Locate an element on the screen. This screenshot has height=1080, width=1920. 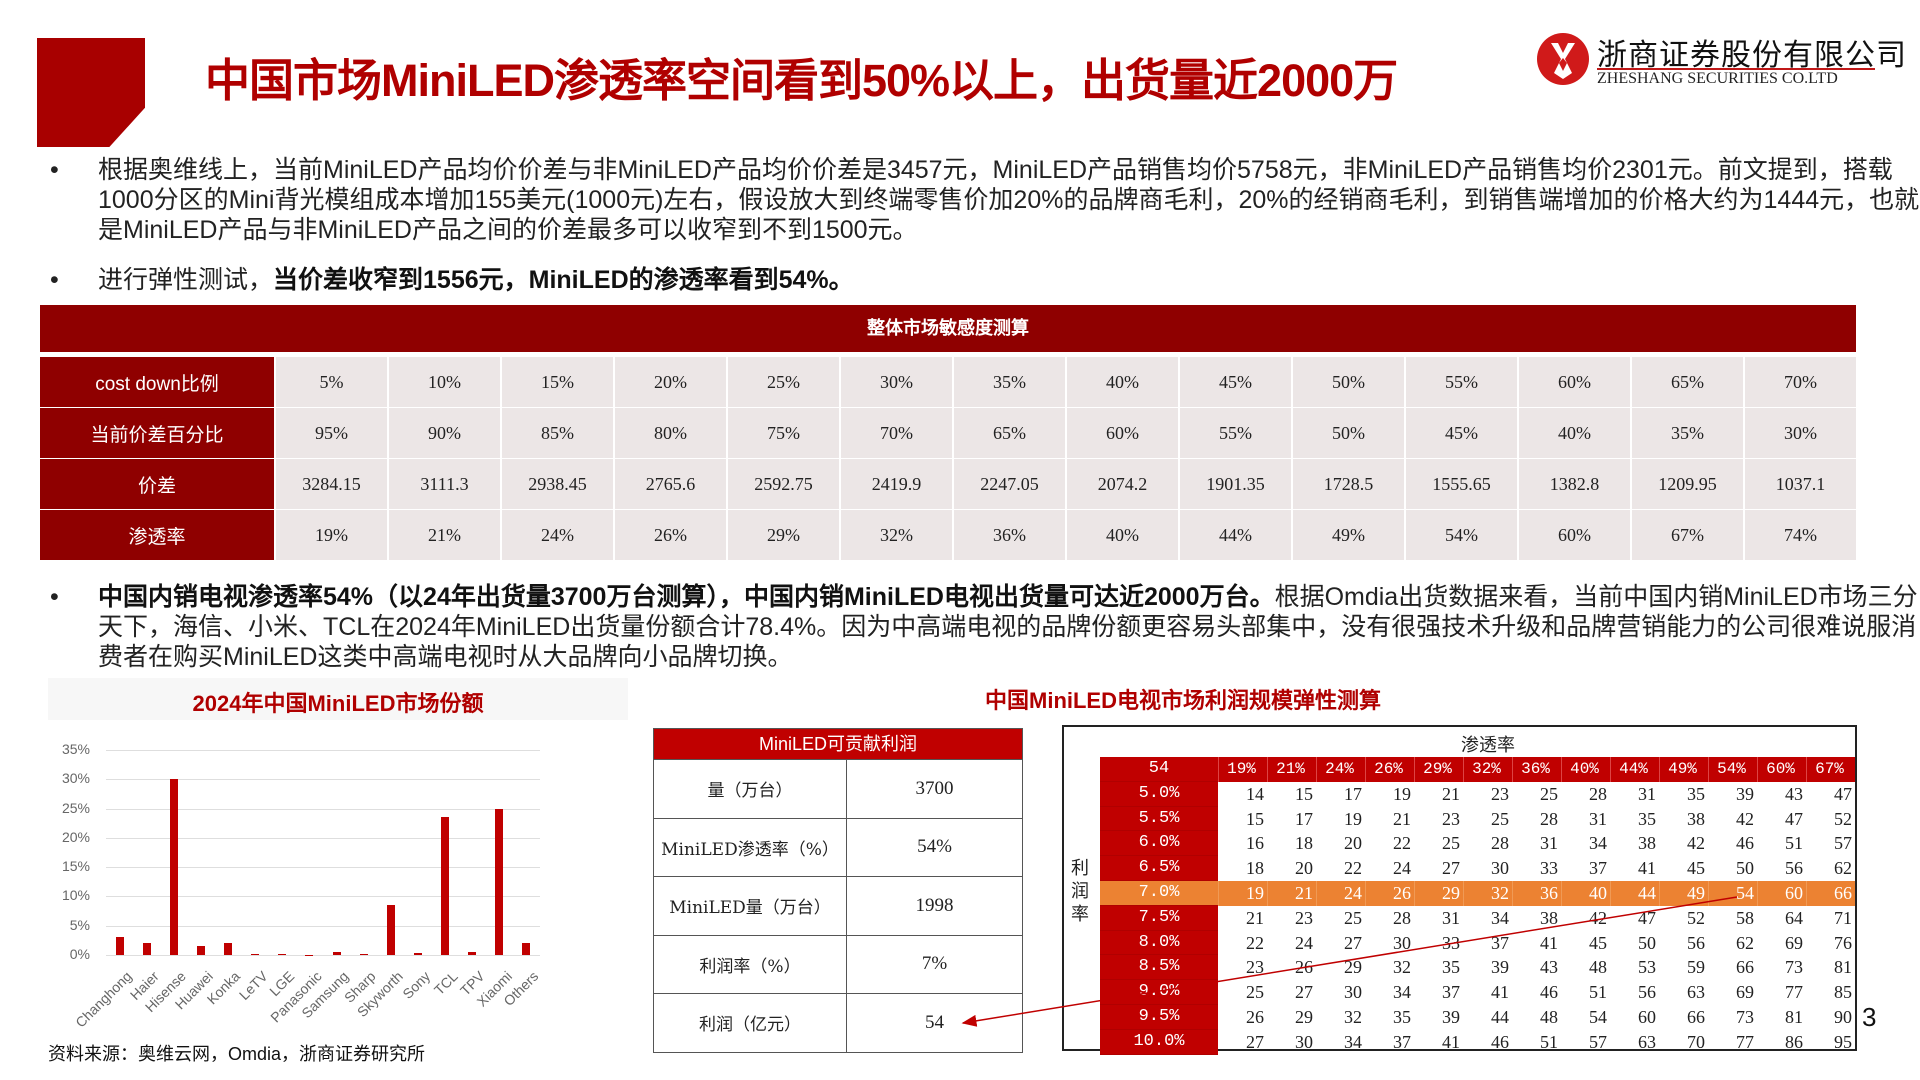
sensitivity-cell: 54% is located at coordinates (1461, 535).